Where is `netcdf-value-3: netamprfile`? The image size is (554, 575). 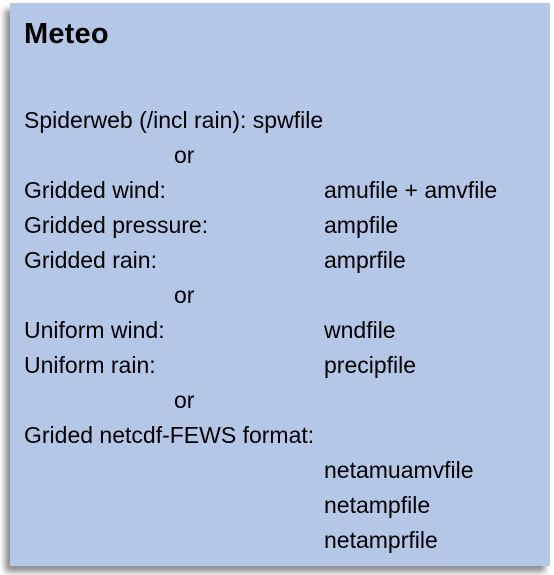 netcdf-value-3: netamprfile is located at coordinates (381, 540).